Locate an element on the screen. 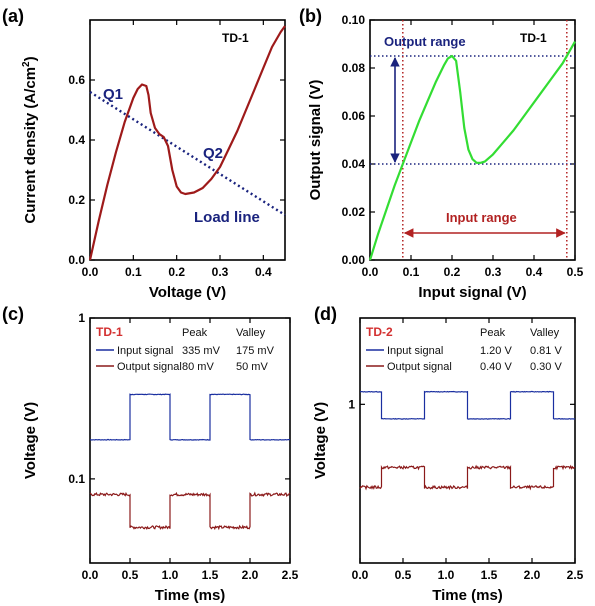  q1-label: Q1 is located at coordinates (113, 94).